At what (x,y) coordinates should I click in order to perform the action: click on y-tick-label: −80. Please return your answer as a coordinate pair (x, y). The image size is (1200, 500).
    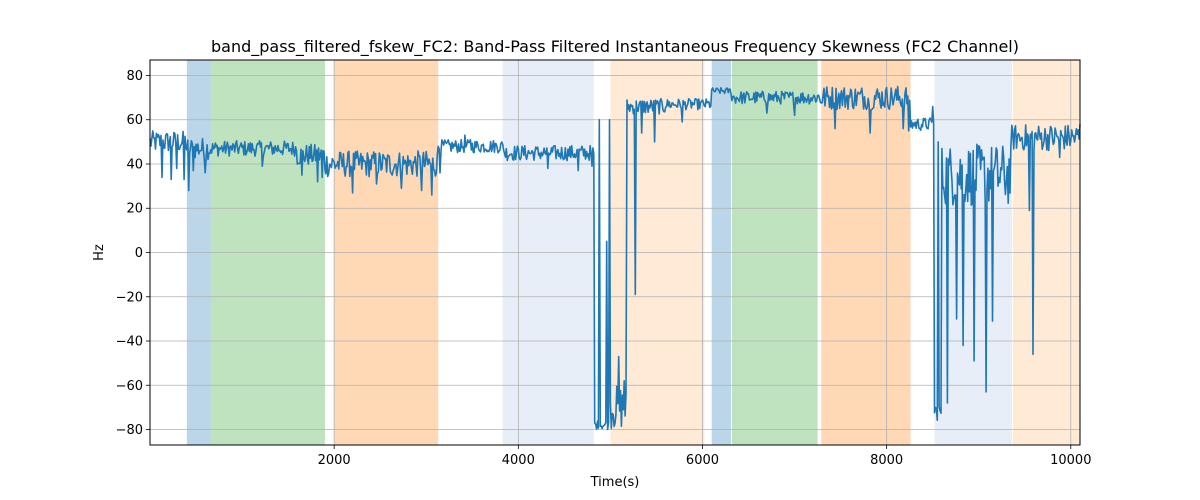
    Looking at the image, I should click on (129, 430).